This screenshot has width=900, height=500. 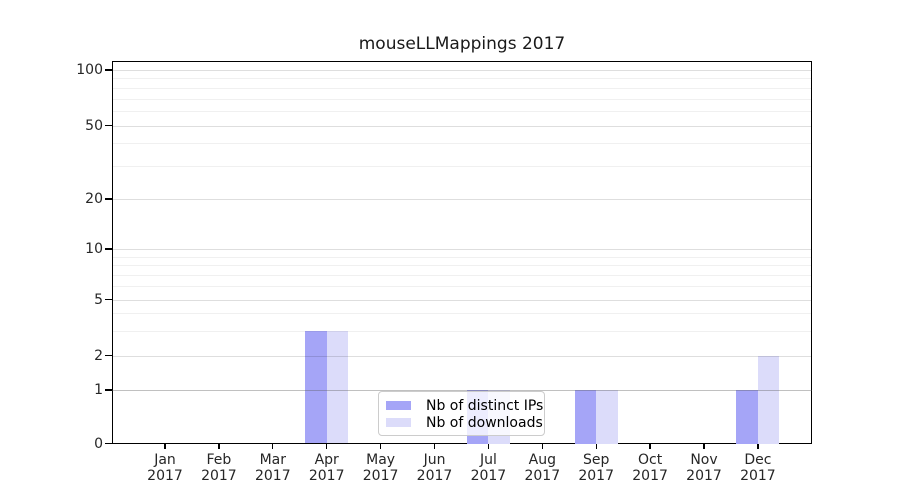 I want to click on x-tick-mark-jan, so click(x=165, y=446).